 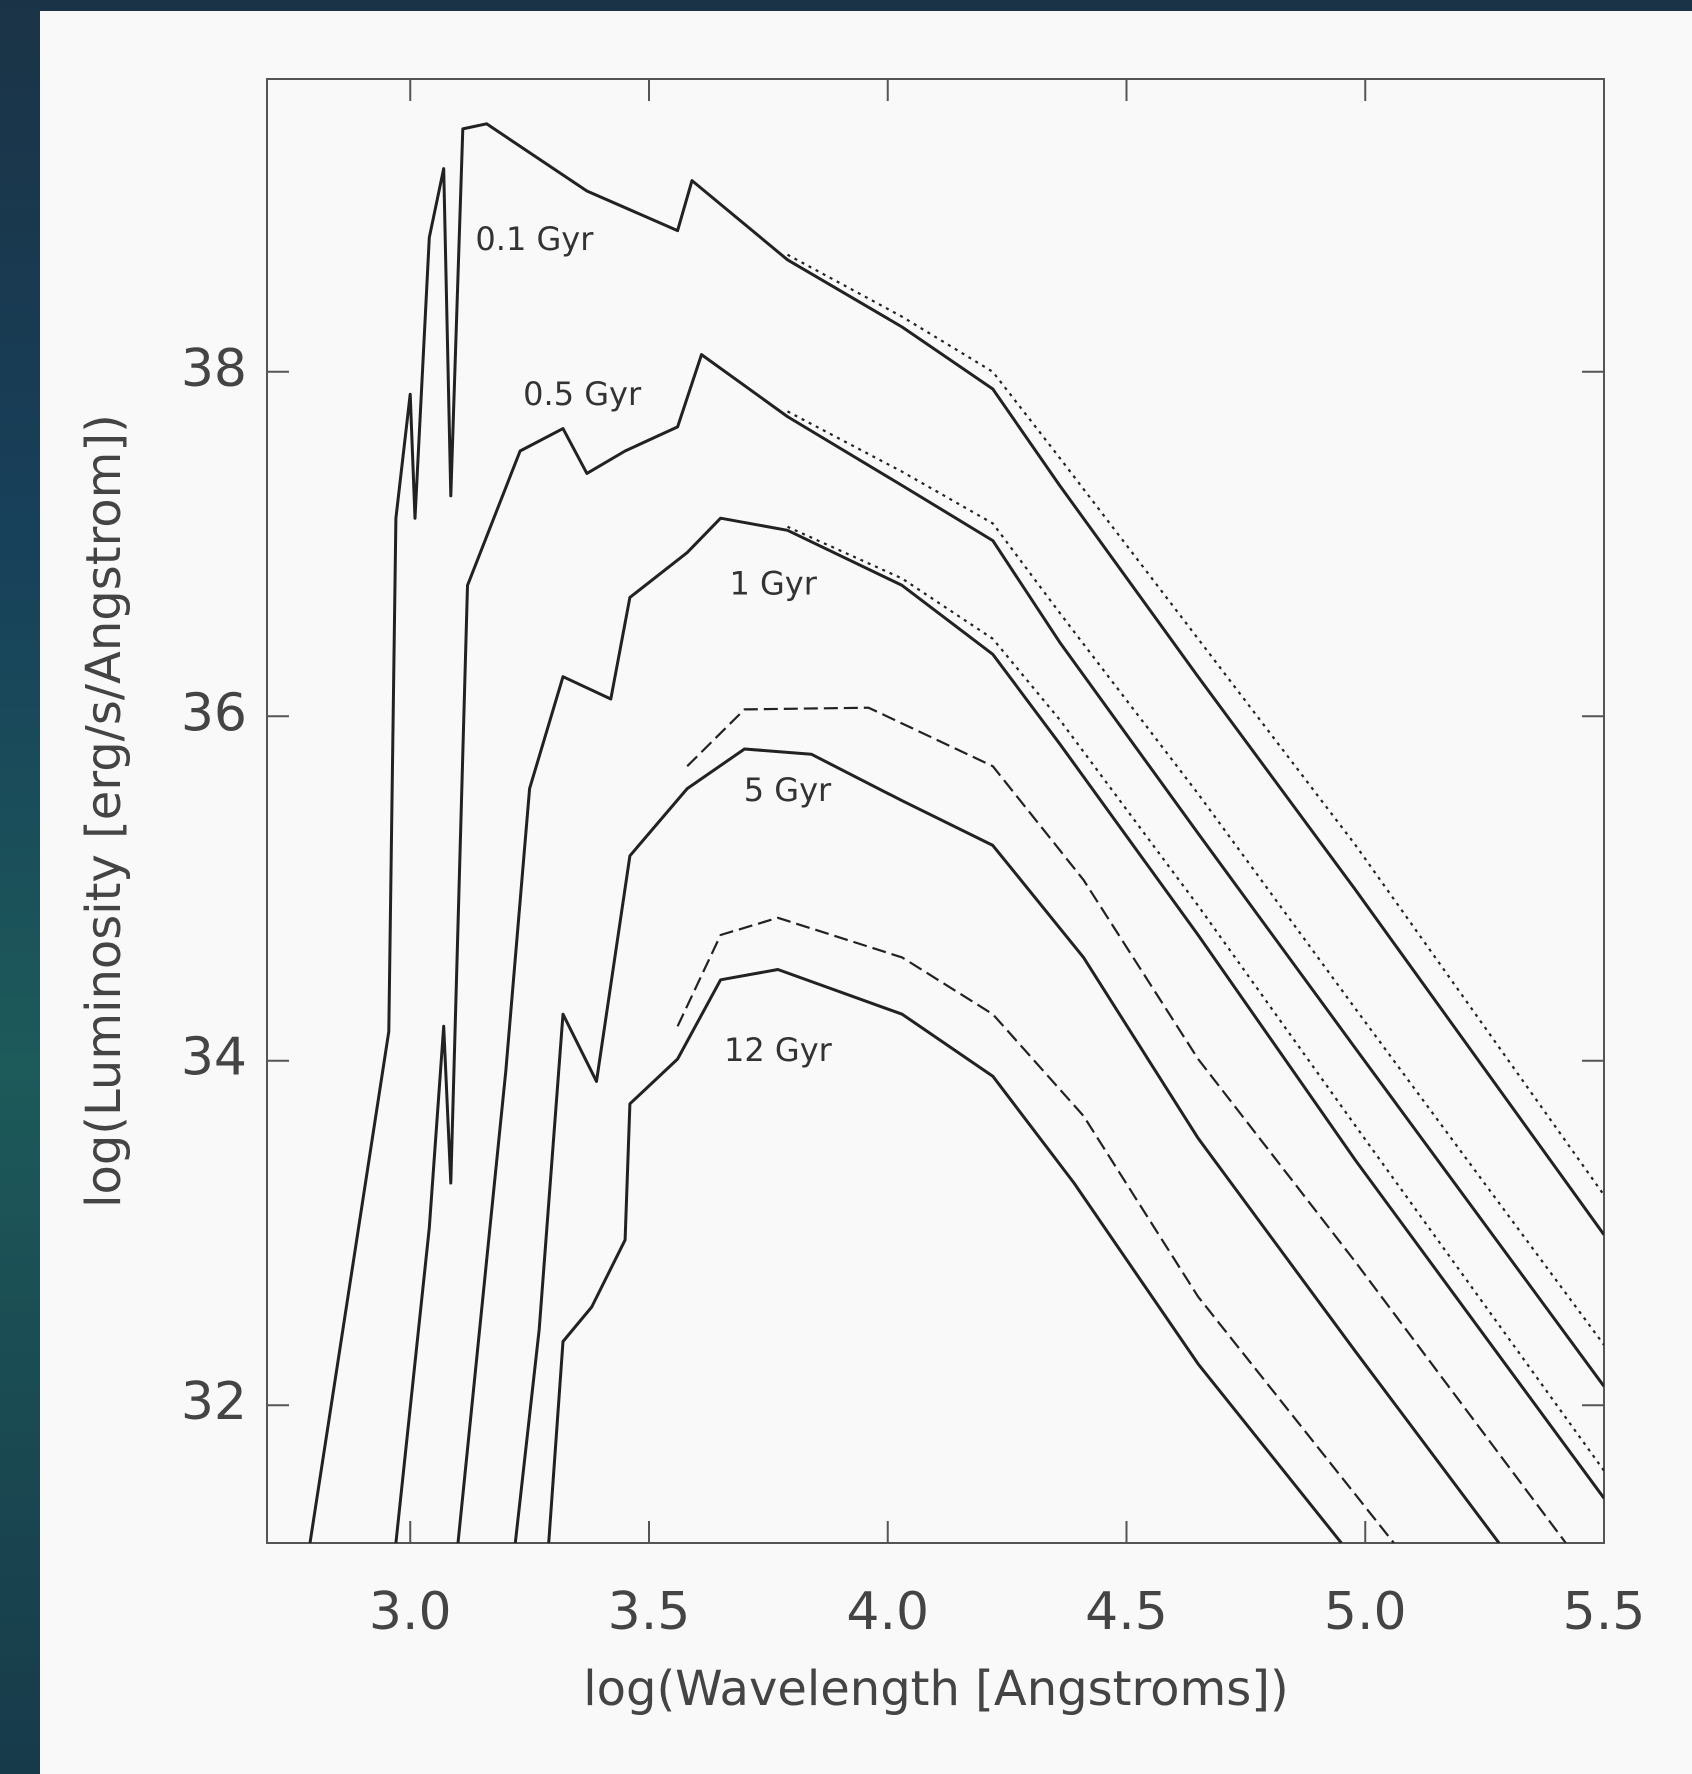 I want to click on y-axis-title: log(Luminosity [erg/s/Angstrom]), so click(x=104, y=811).